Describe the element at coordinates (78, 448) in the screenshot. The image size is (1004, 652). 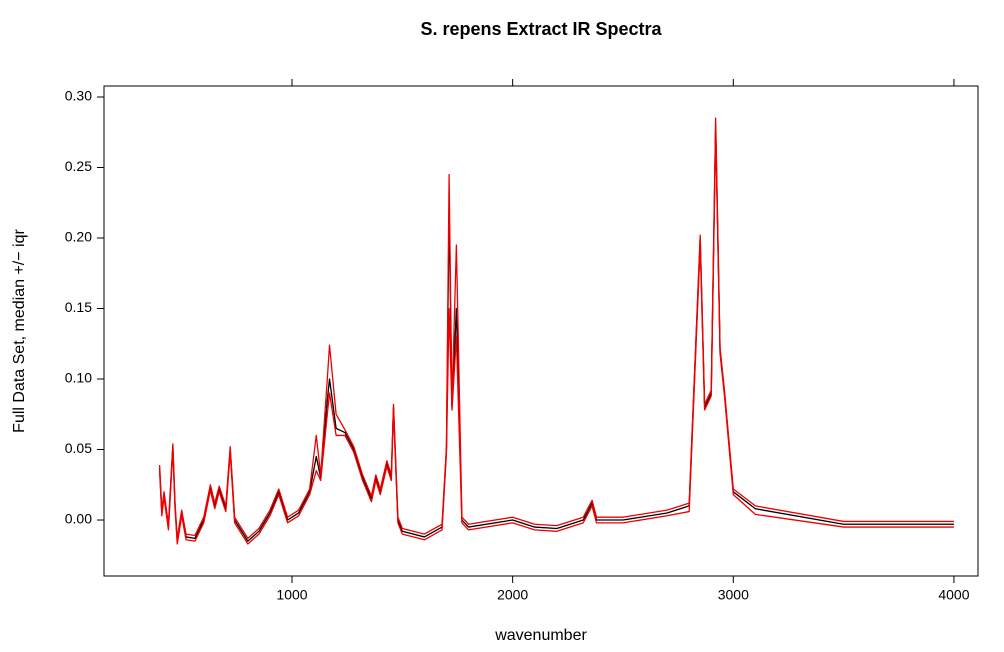
I see `y-tick-label: 0.05` at that location.